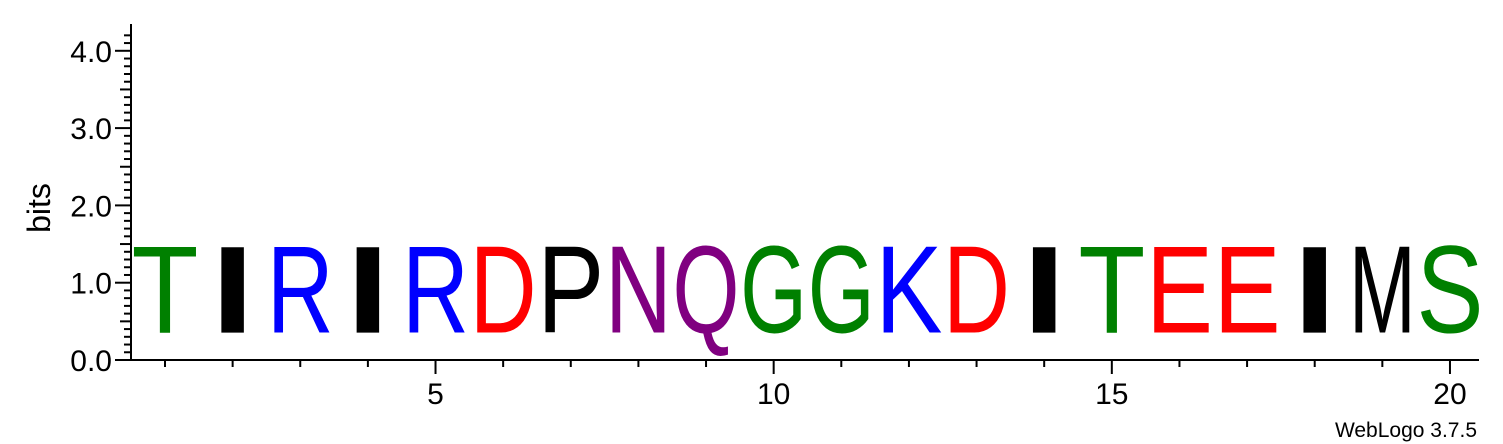 The height and width of the screenshot is (444, 1503). What do you see at coordinates (435, 394) in the screenshot?
I see `x-tick-label: 5` at bounding box center [435, 394].